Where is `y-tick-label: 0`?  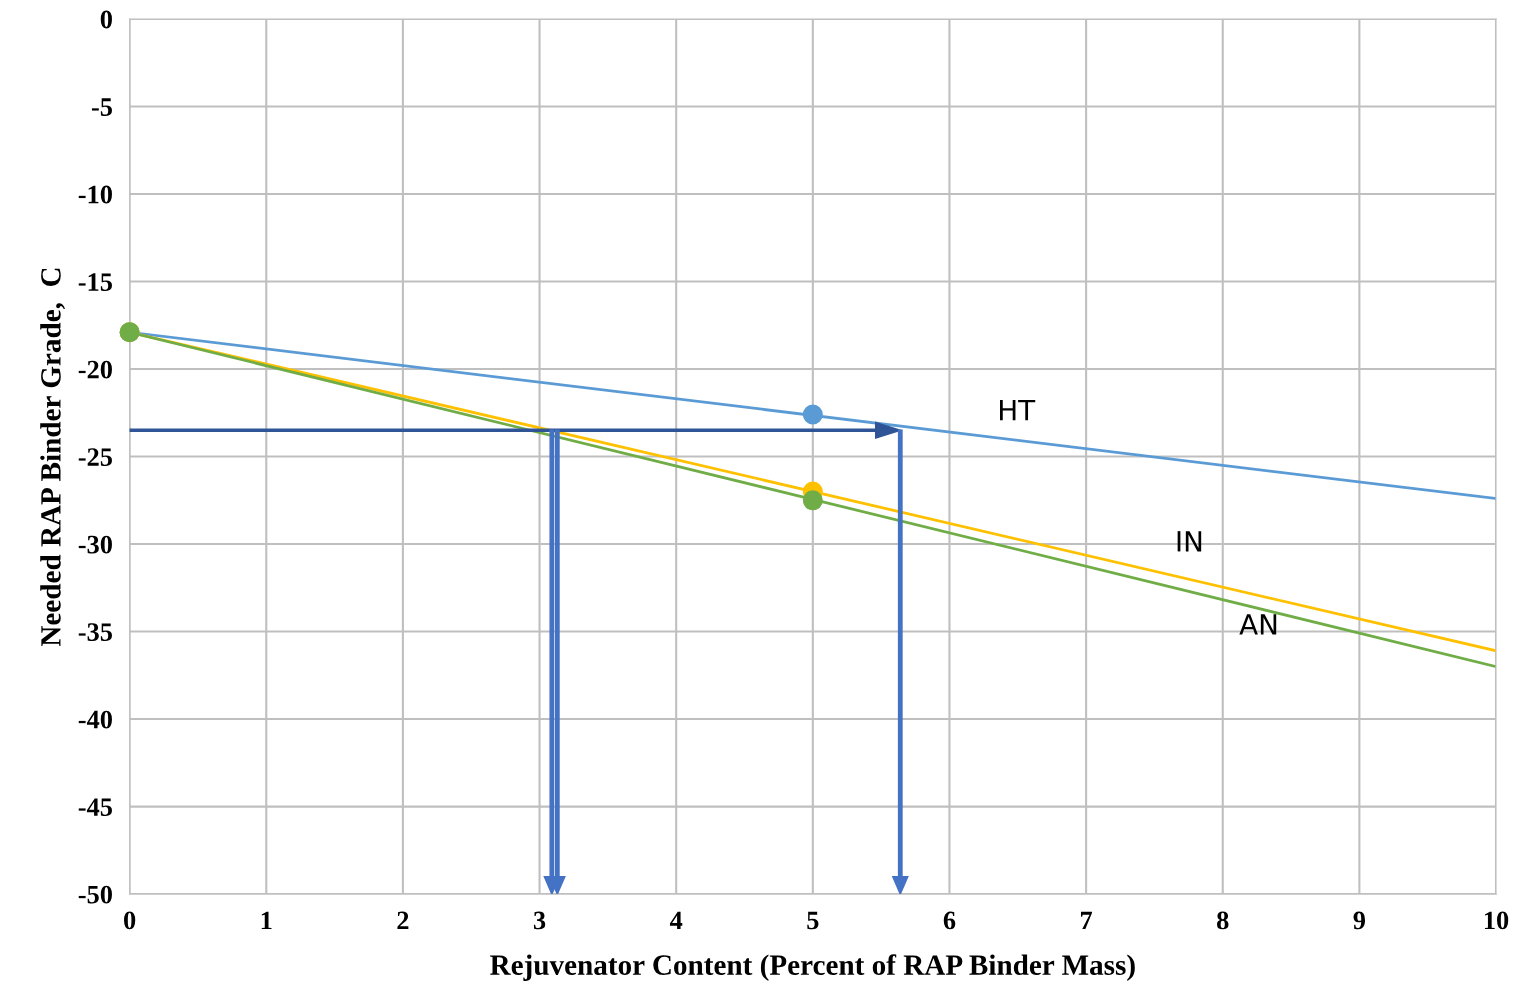 y-tick-label: 0 is located at coordinates (106, 19).